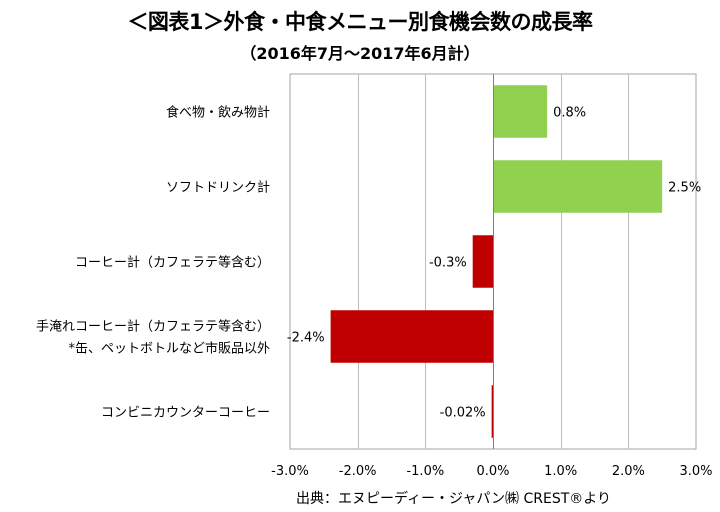  Describe the element at coordinates (360, 22) in the screenshot. I see `chart-title: ＜図表1＞外食・中食メニュー別食機会数の成長率` at that location.